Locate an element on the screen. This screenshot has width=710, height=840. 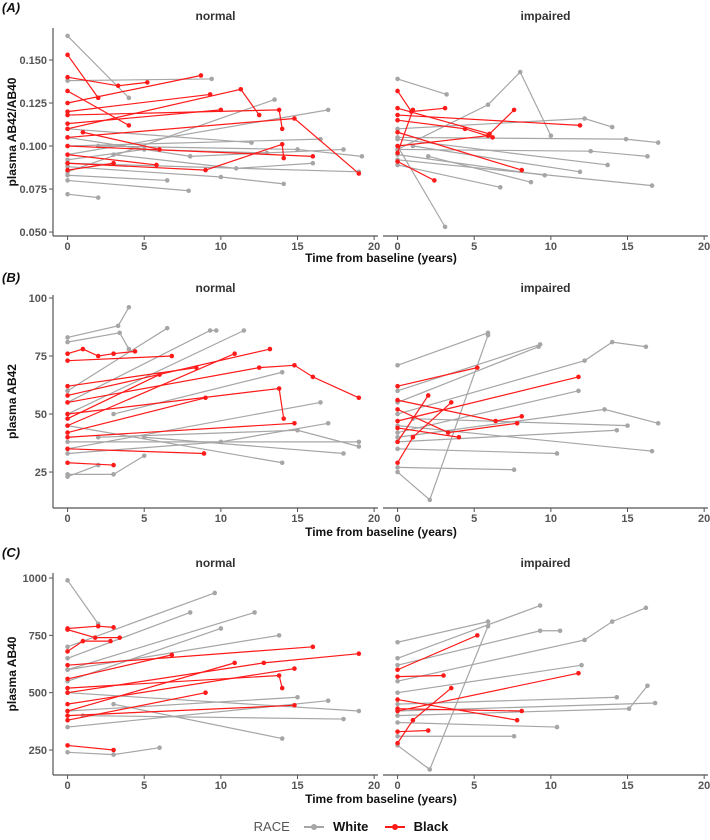
facet-strip-label: impaired is located at coordinates (545, 16).